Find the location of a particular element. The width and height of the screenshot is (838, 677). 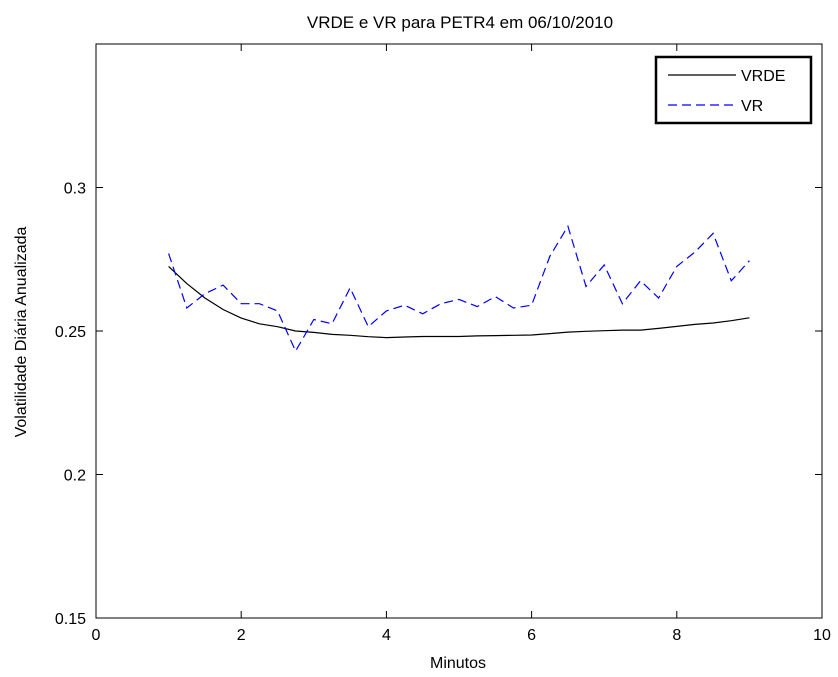

x-tick-label: 8 is located at coordinates (676, 635).